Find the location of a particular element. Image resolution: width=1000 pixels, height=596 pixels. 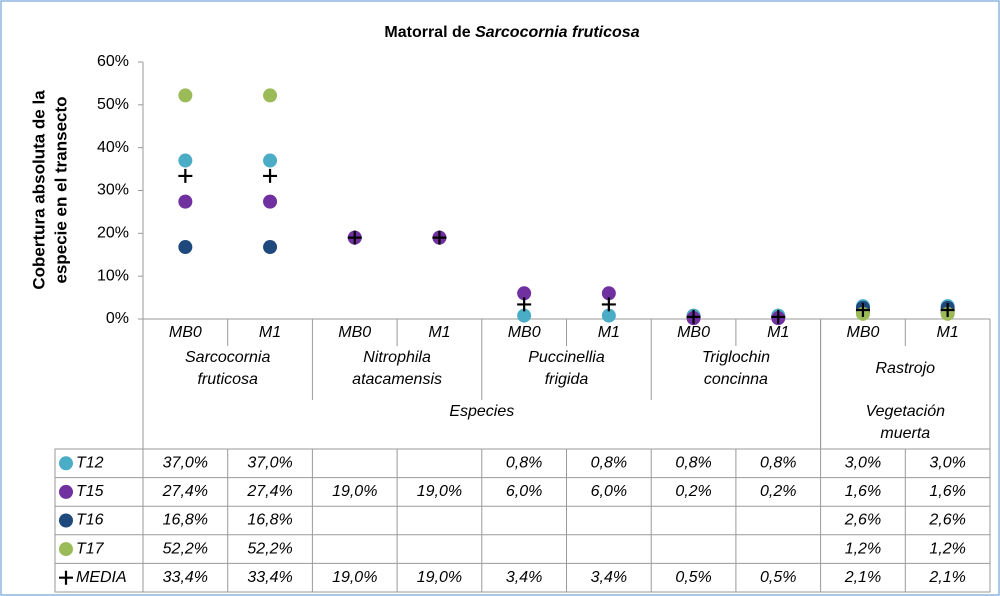

y-tick-label: 20% is located at coordinates (113, 233).